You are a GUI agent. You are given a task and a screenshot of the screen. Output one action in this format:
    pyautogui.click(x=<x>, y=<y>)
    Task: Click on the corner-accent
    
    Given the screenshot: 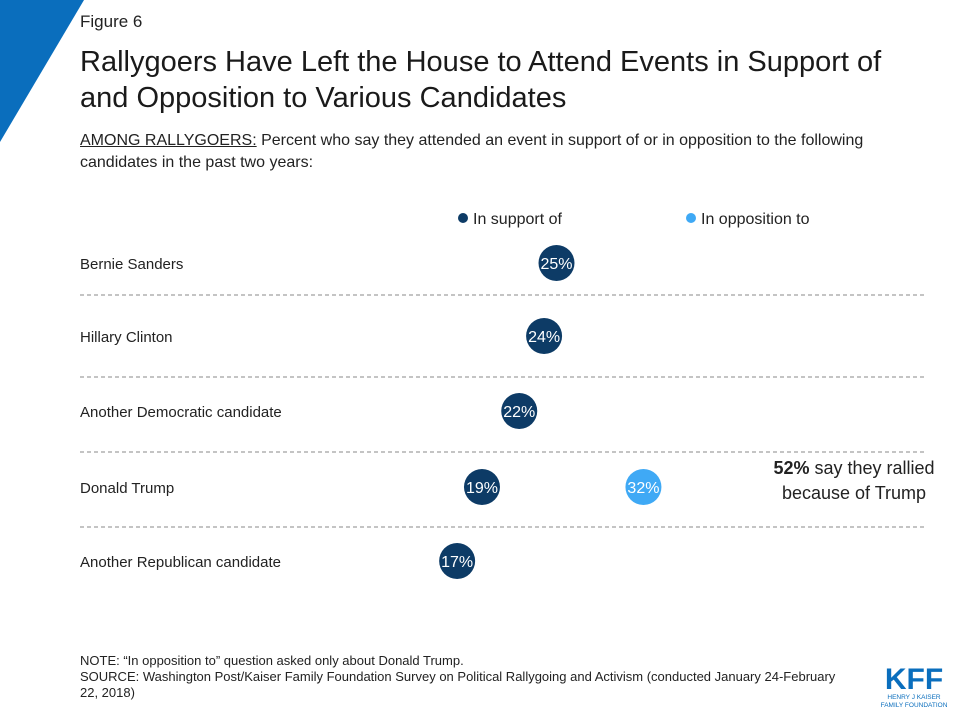 What is the action you would take?
    pyautogui.click(x=42, y=71)
    